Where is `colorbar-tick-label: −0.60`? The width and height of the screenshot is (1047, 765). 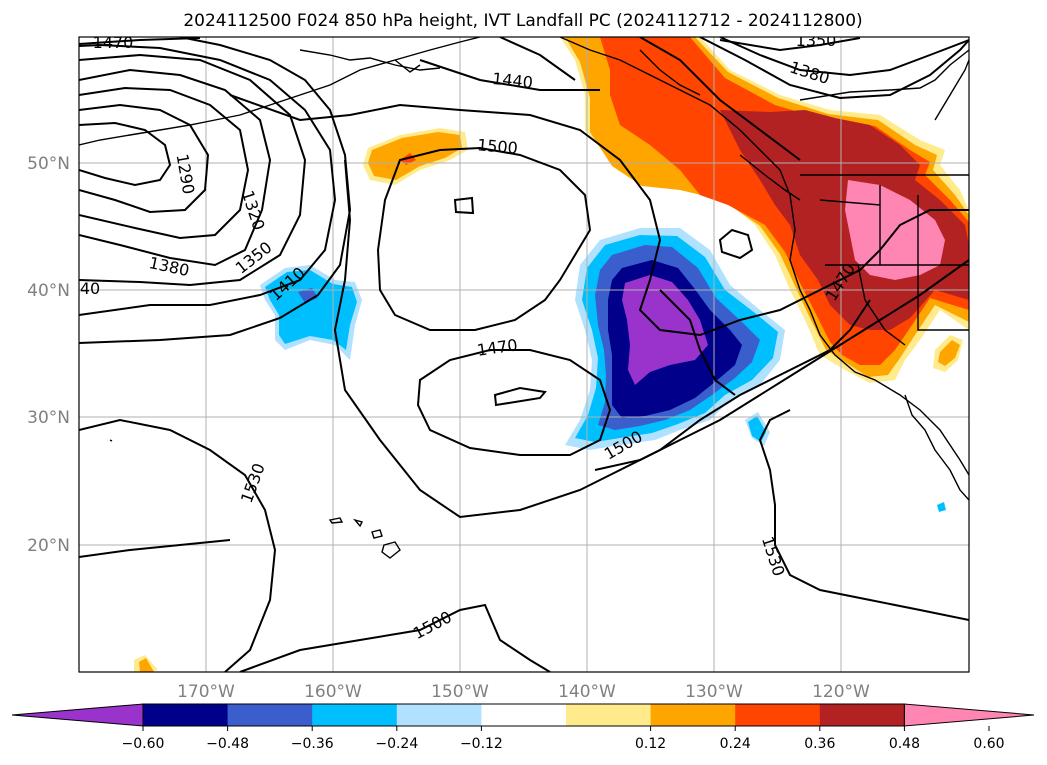
colorbar-tick-label: −0.60 is located at coordinates (143, 744).